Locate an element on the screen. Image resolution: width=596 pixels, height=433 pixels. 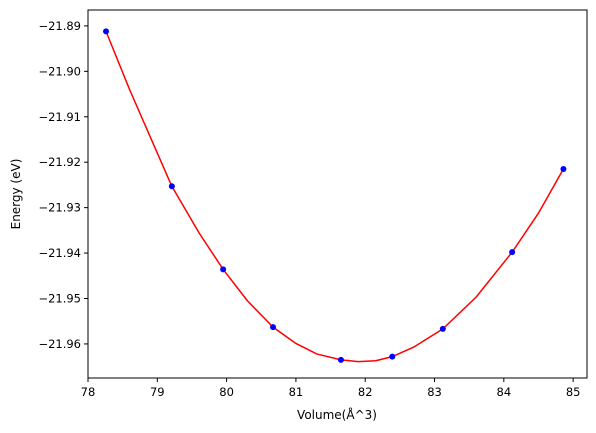
x-tick-label: 80 is located at coordinates (226, 392).